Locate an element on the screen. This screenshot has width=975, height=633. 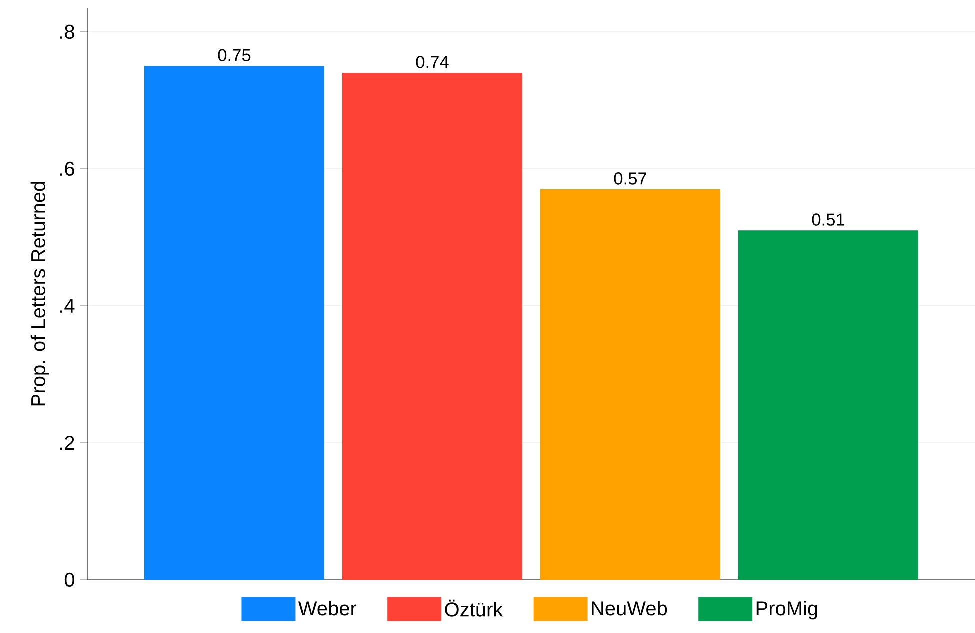
legend-label: ProMig is located at coordinates (787, 610).